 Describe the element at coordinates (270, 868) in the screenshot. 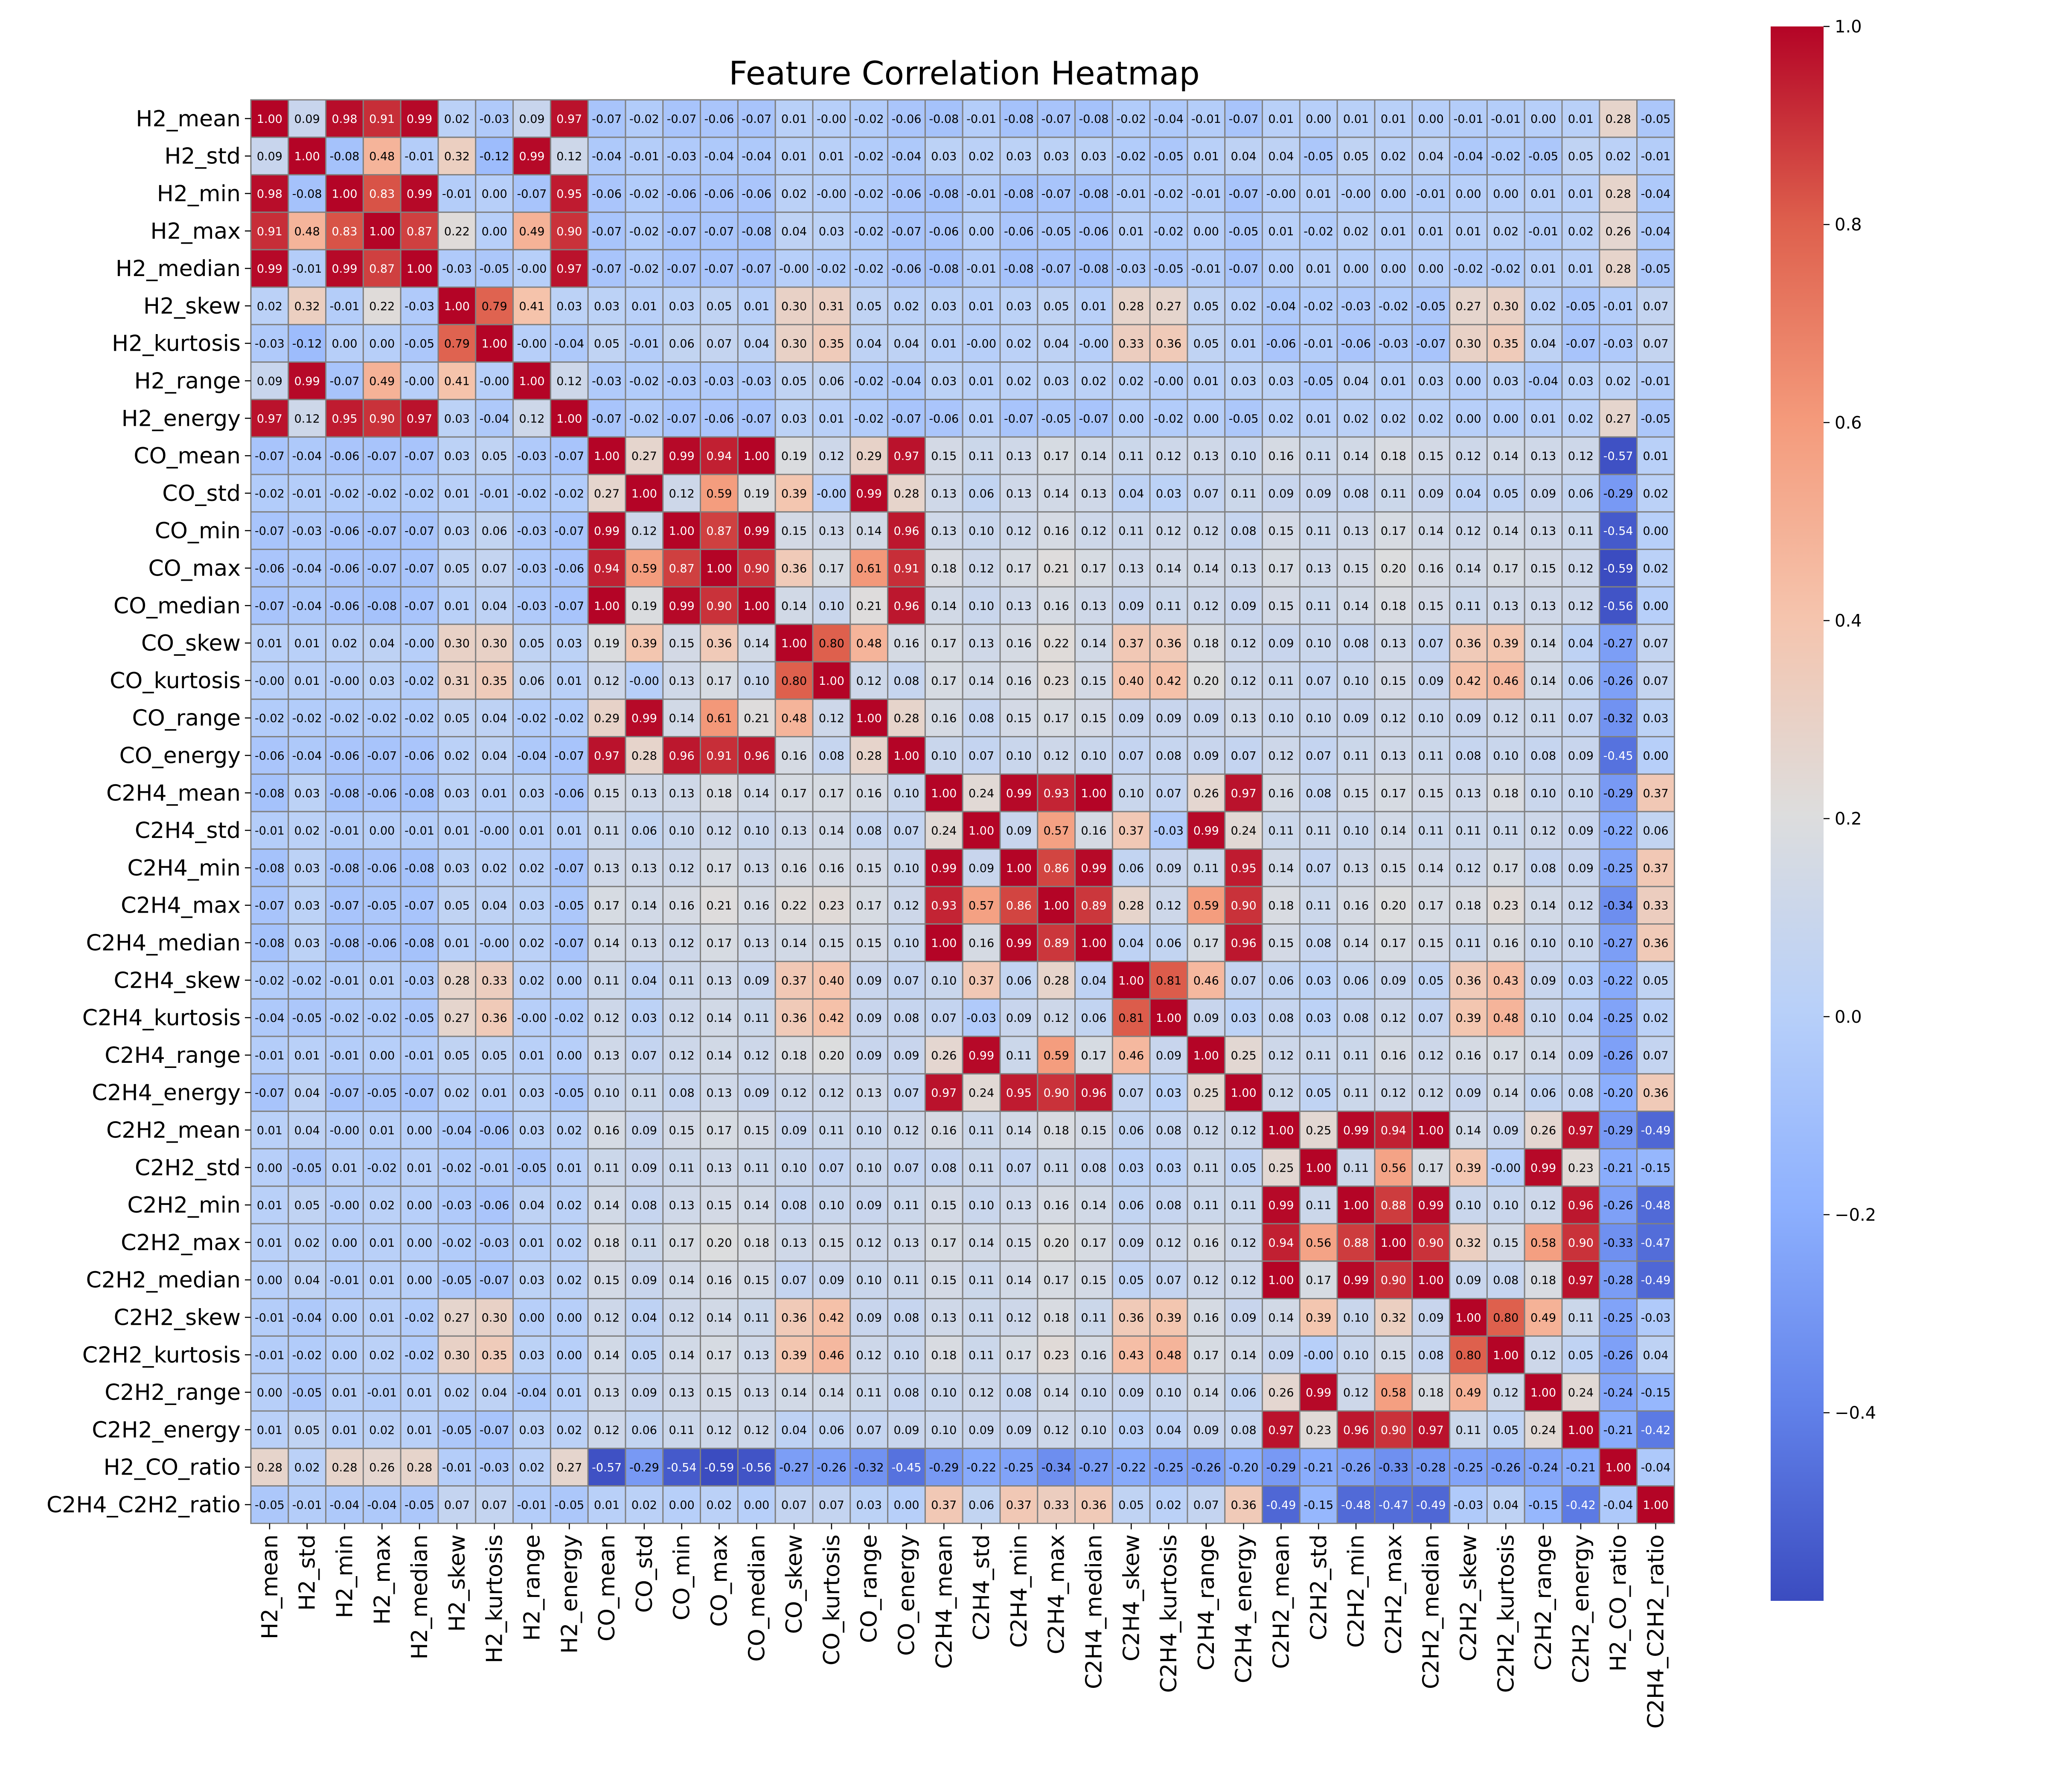

I see `cell-value-label: -0.08` at that location.